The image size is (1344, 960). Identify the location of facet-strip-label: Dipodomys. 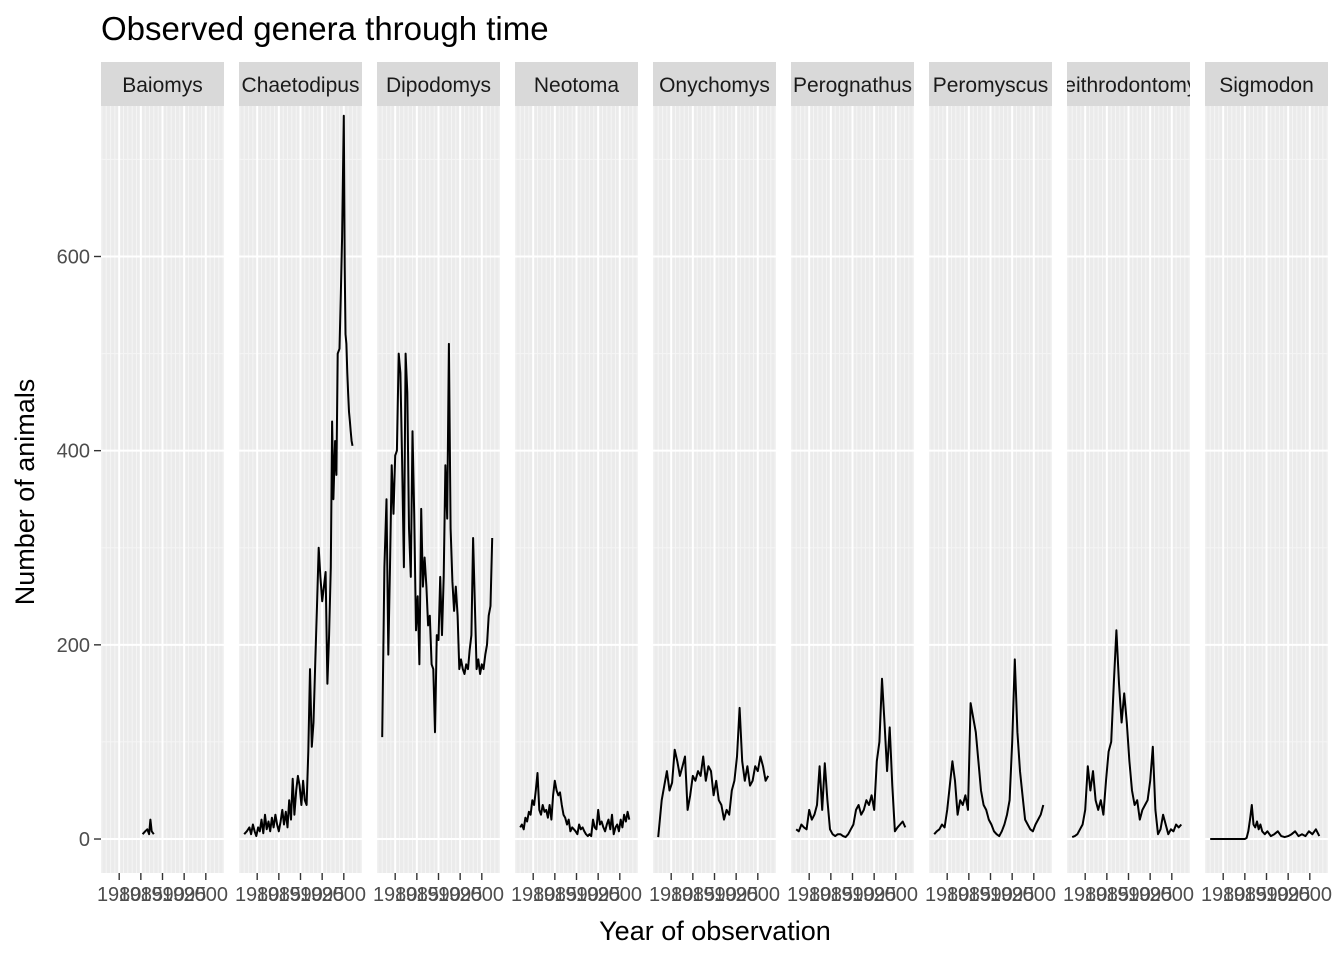
(438, 85).